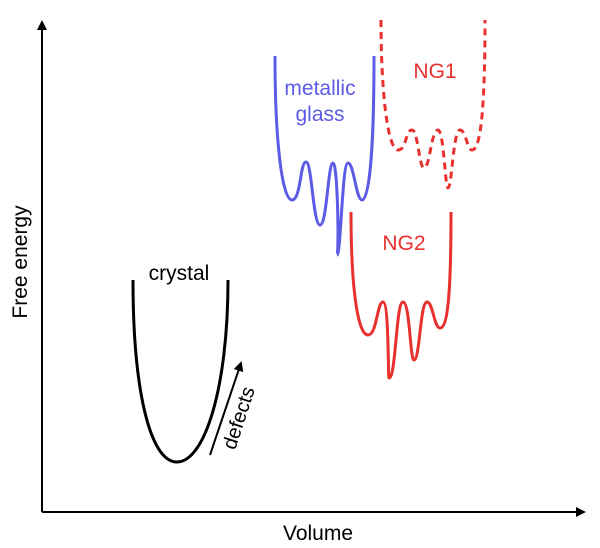 The image size is (600, 548). What do you see at coordinates (403, 243) in the screenshot?
I see `ng2-label: NG2` at bounding box center [403, 243].